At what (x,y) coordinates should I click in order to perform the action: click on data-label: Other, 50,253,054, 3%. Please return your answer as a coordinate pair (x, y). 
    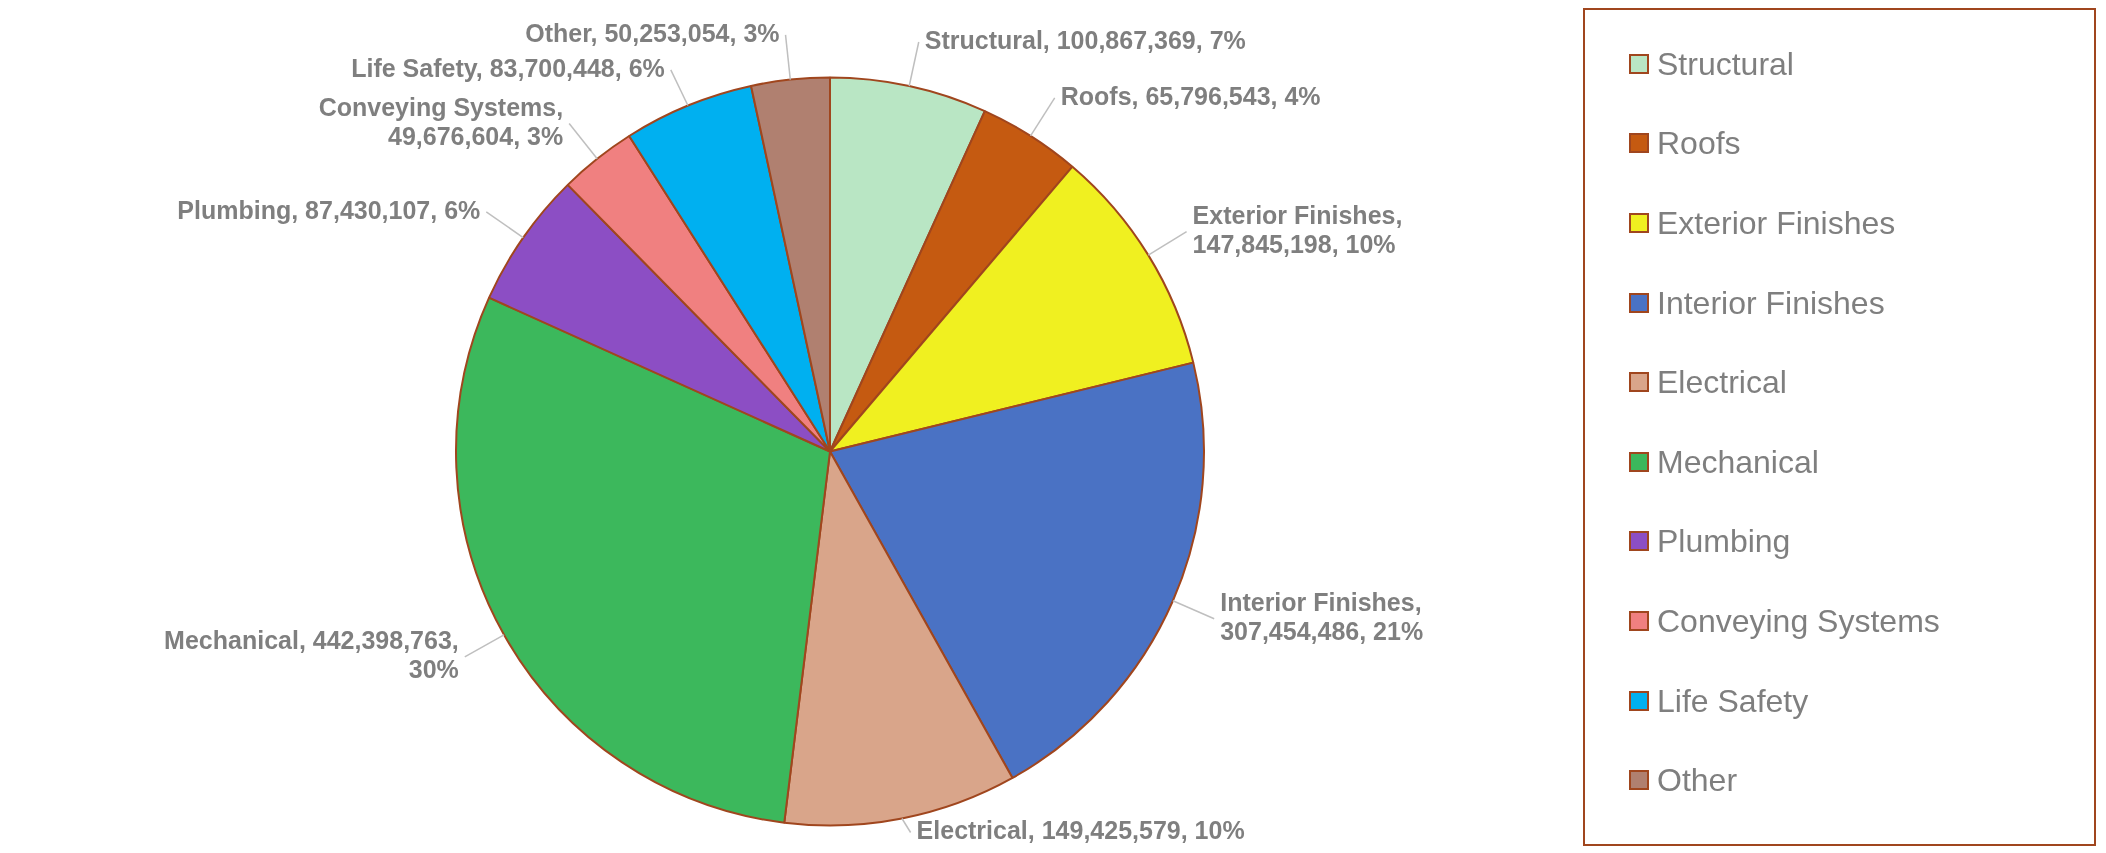
    Looking at the image, I should click on (652, 32).